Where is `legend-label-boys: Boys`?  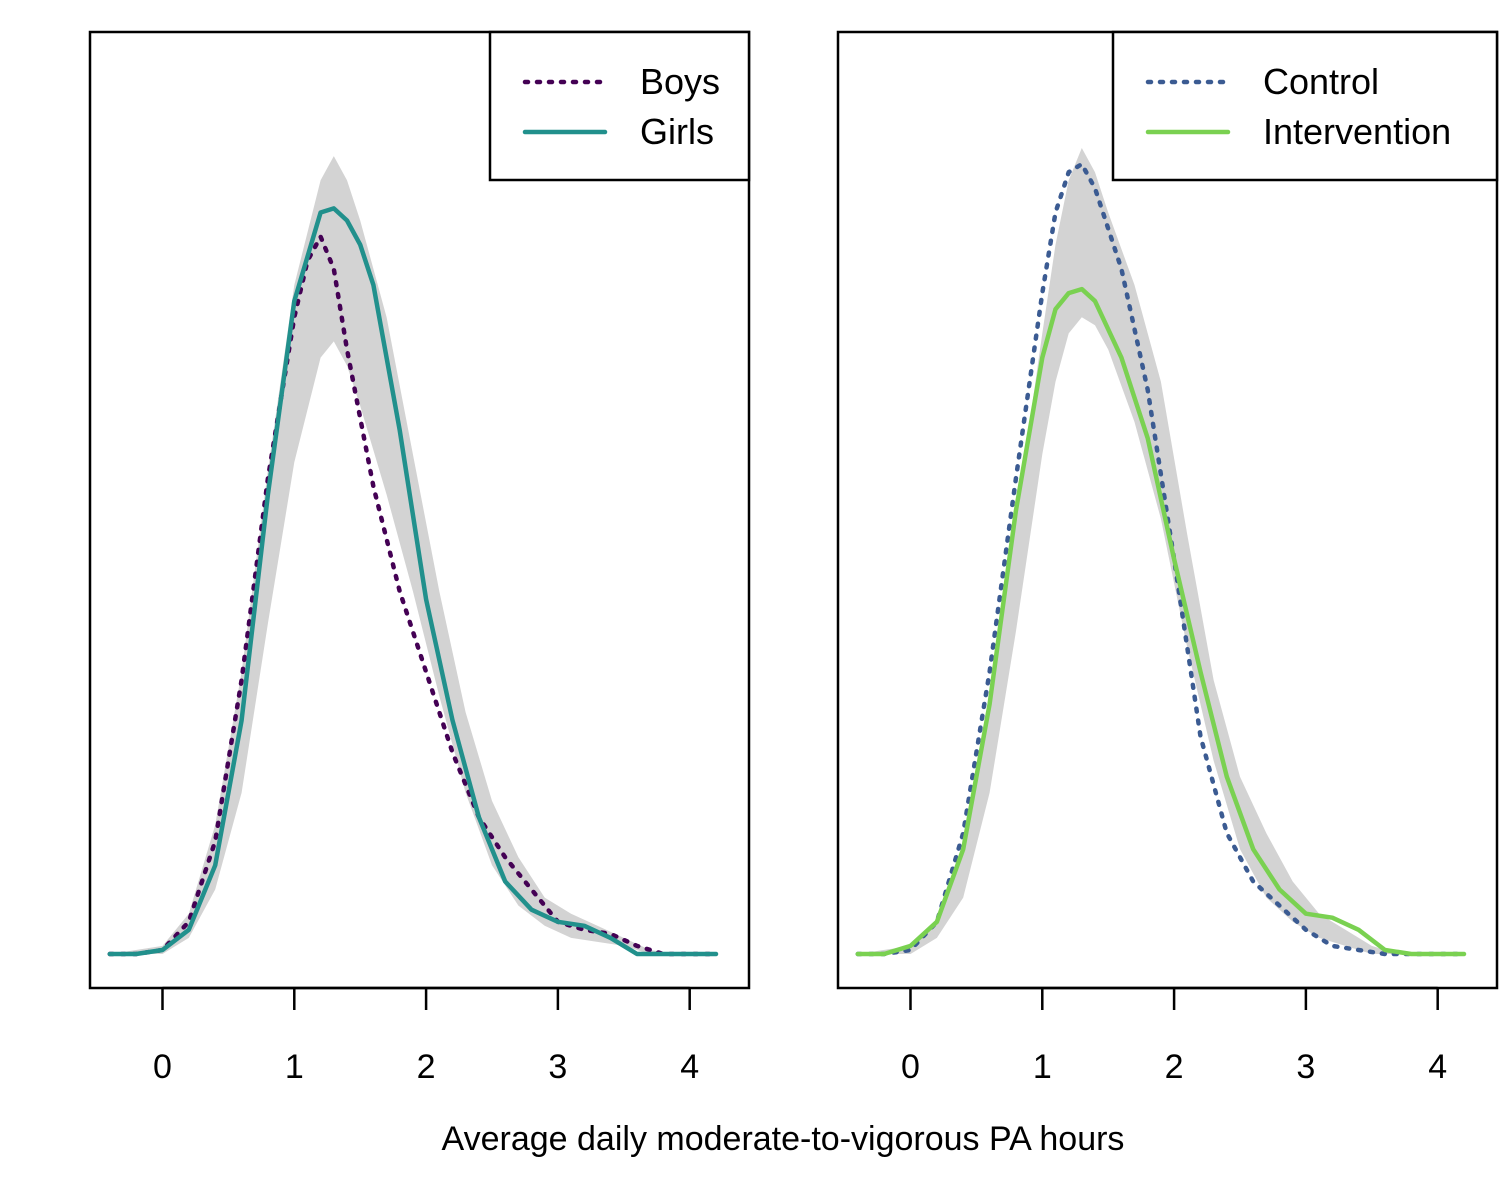 legend-label-boys: Boys is located at coordinates (680, 81).